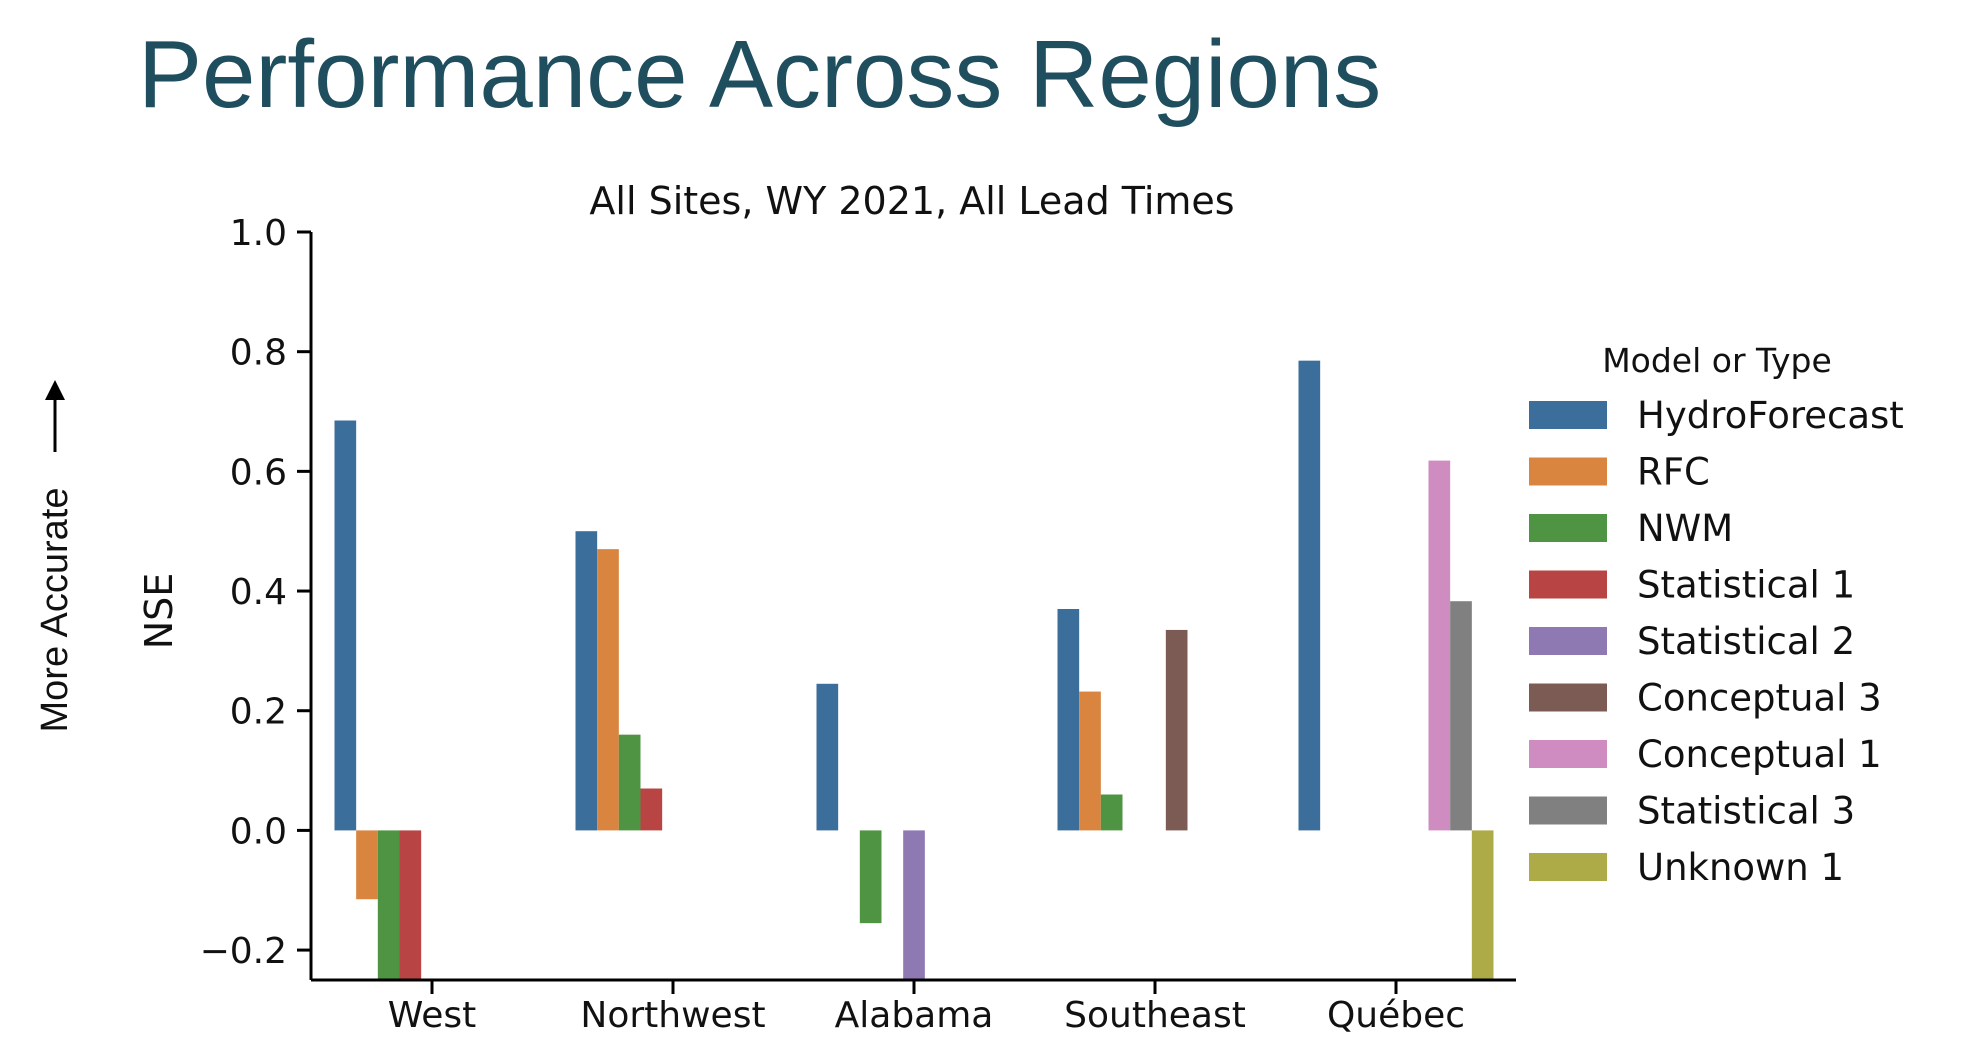 The height and width of the screenshot is (1064, 1964). I want to click on legend-entry: Unknown 1, so click(1740, 867).